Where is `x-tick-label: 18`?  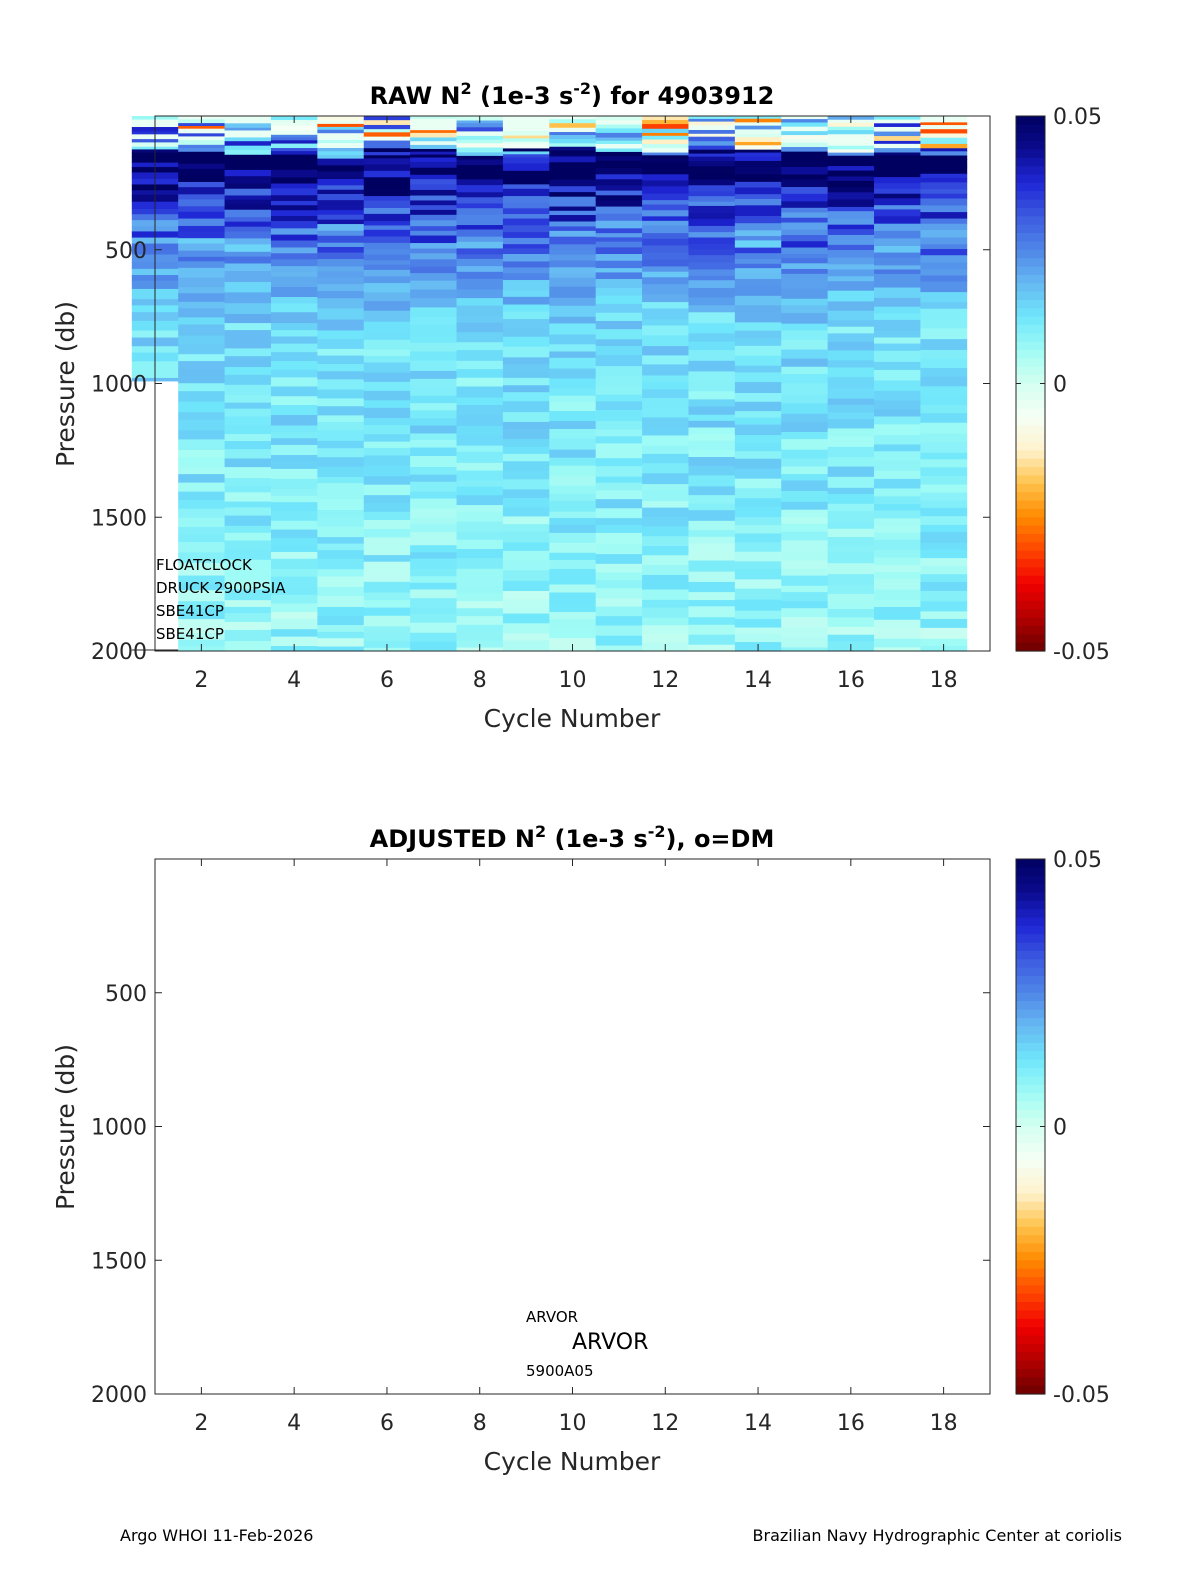 x-tick-label: 18 is located at coordinates (944, 680).